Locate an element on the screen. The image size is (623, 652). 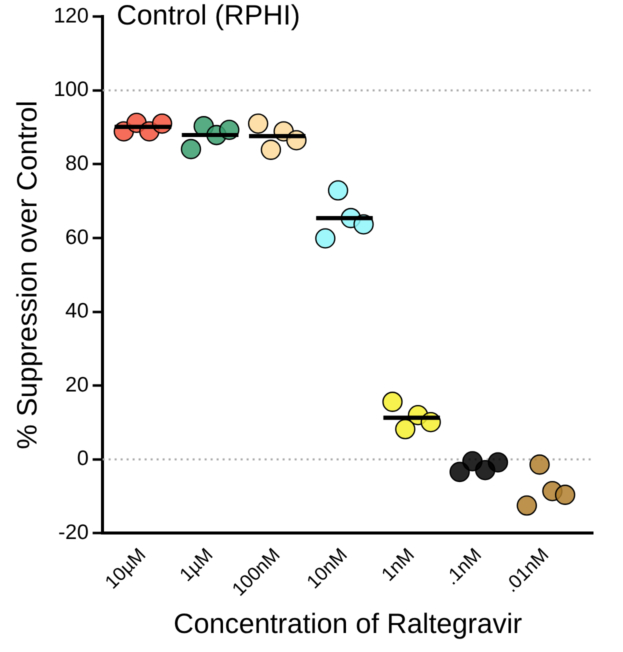
x-axis-title: Concentration of Raltegravir is located at coordinates (348, 623).